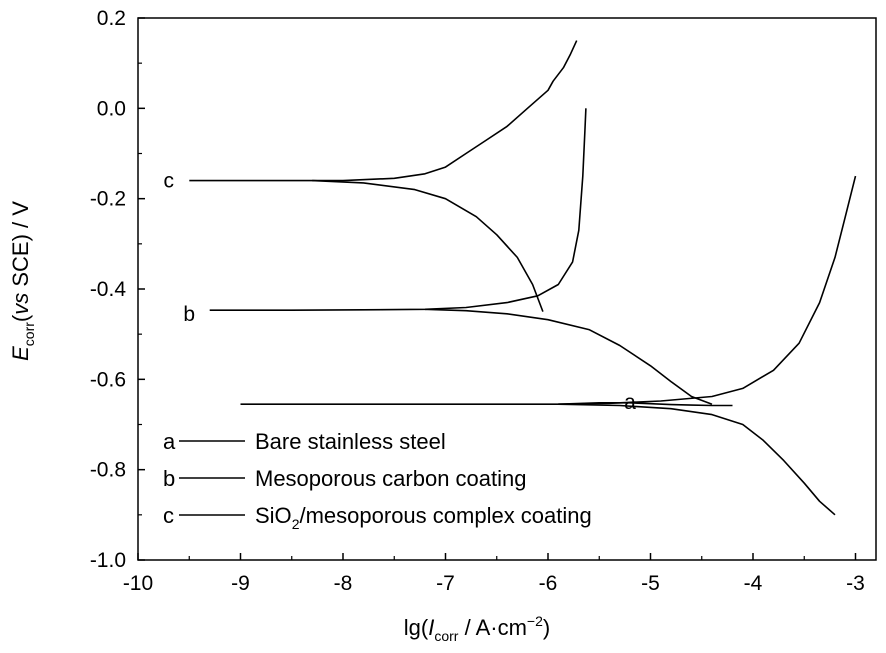 This screenshot has height=653, width=886. Describe the element at coordinates (548, 583) in the screenshot. I see `x-tick-label: -6` at that location.